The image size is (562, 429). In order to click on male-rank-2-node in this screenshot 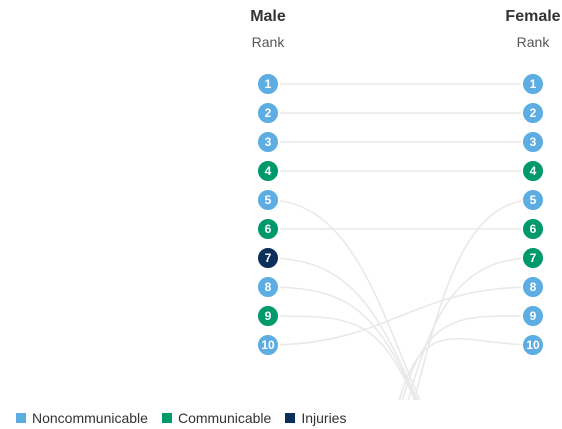, I will do `click(268, 113)`.